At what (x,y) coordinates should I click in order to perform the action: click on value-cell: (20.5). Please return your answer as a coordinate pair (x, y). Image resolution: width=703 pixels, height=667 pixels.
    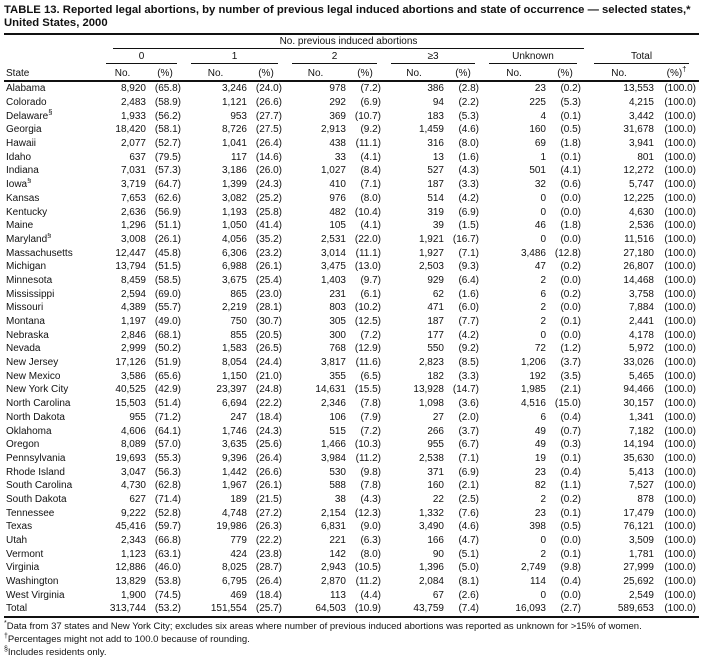
    Looking at the image, I should click on (268, 335).